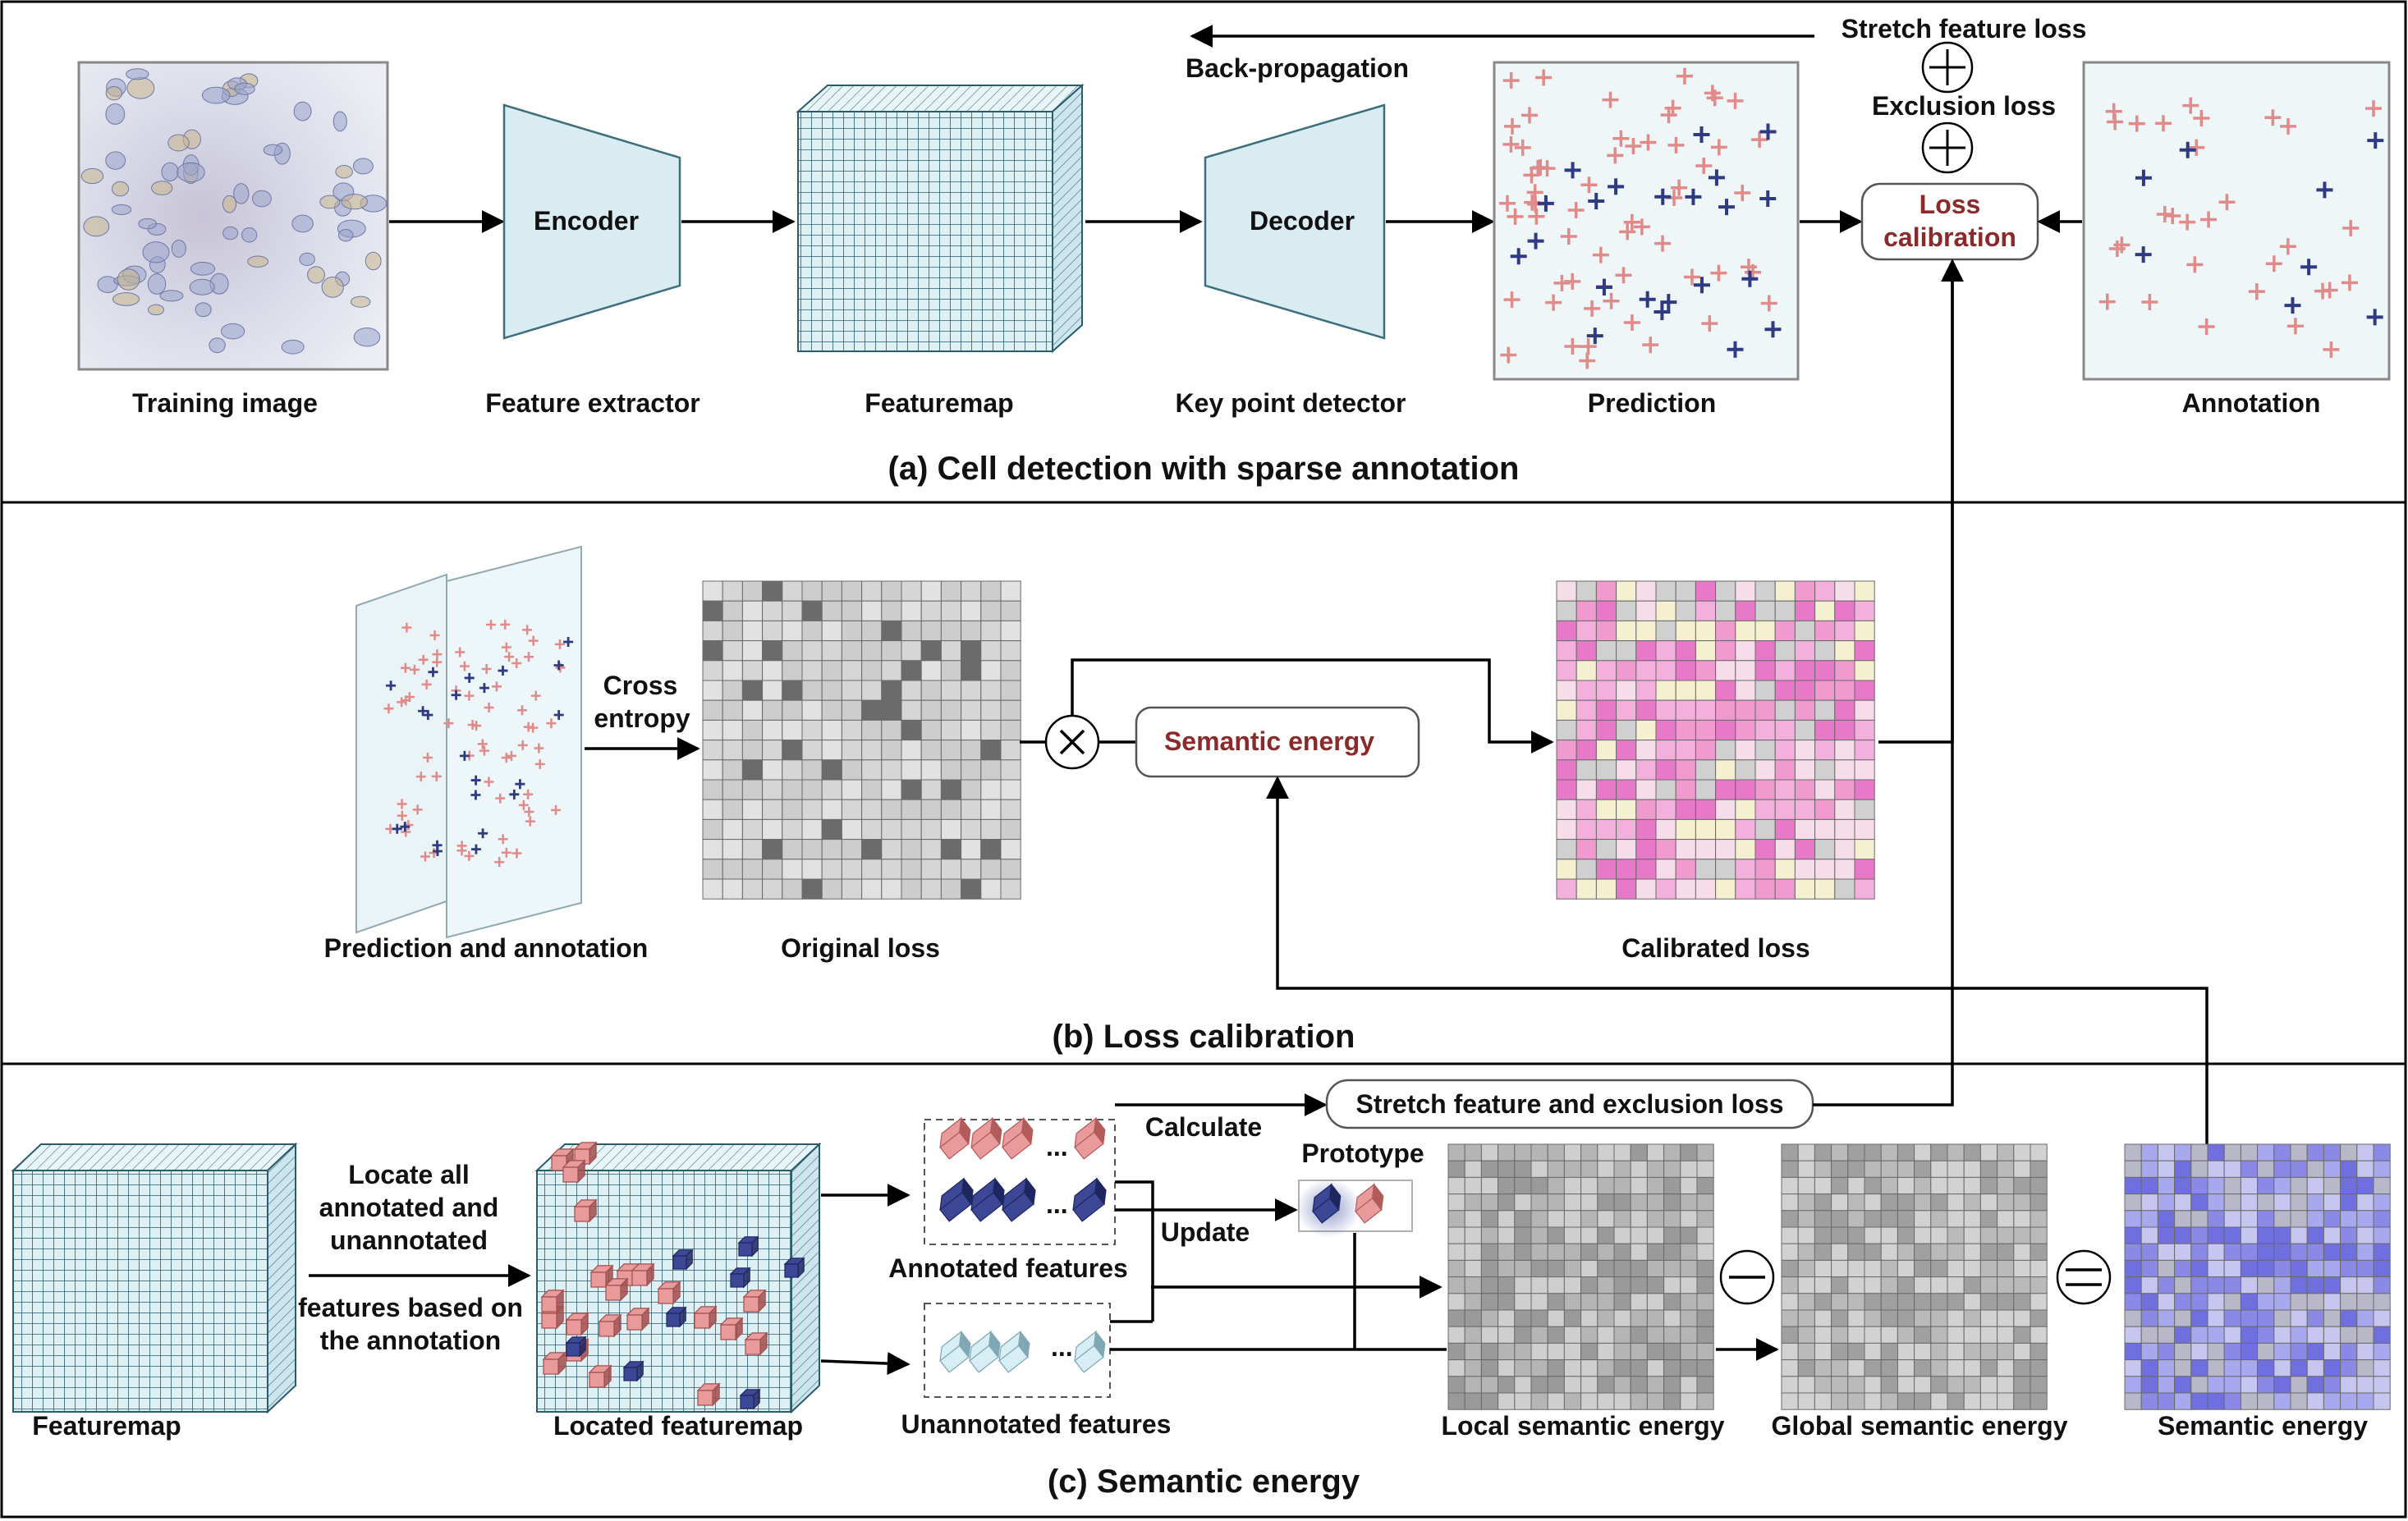  What do you see at coordinates (591, 221) in the screenshot?
I see `encoder-trapezoid` at bounding box center [591, 221].